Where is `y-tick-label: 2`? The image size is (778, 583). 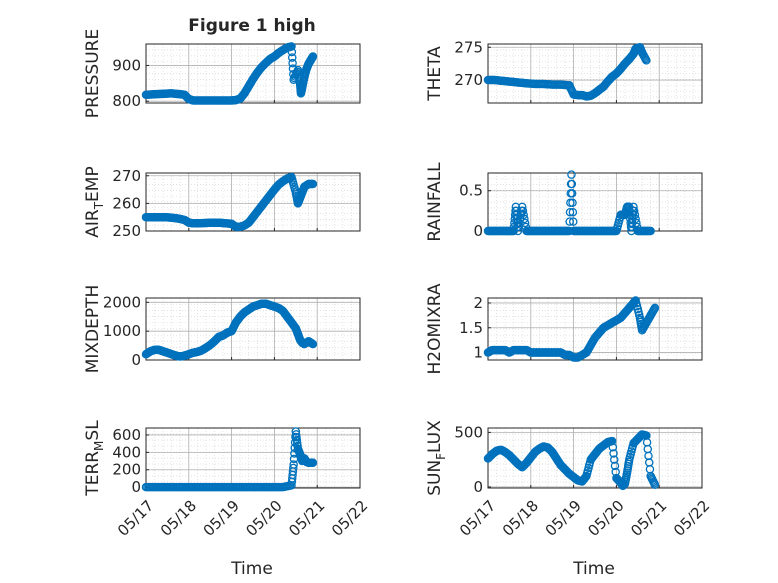 y-tick-label: 2 is located at coordinates (478, 303).